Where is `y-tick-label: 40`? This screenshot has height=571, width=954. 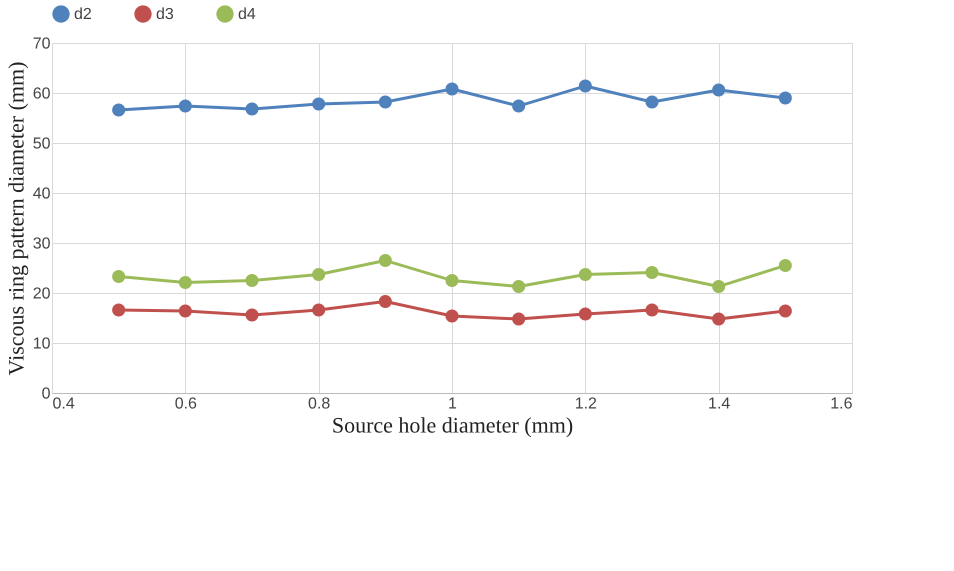
y-tick-label: 40 is located at coordinates (41, 194).